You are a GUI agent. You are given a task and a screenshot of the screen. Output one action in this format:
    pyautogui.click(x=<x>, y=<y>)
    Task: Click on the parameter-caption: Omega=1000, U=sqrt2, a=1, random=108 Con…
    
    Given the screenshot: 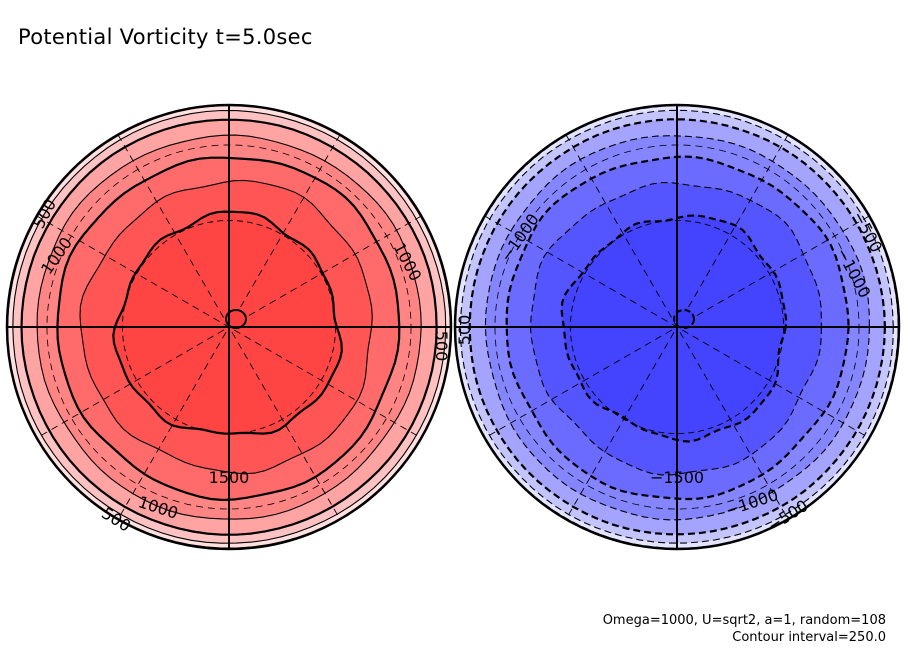 What is the action you would take?
    pyautogui.click(x=744, y=629)
    